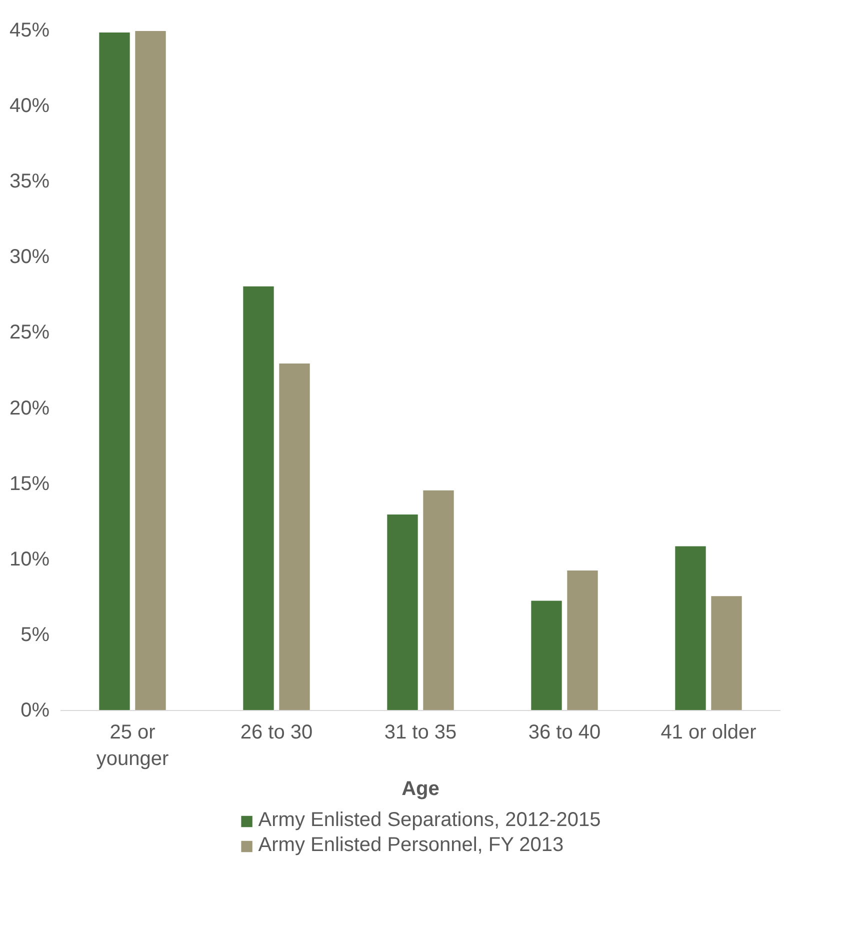 This screenshot has height=930, width=862. Describe the element at coordinates (29, 106) in the screenshot. I see `y-tick-label: 40%` at that location.